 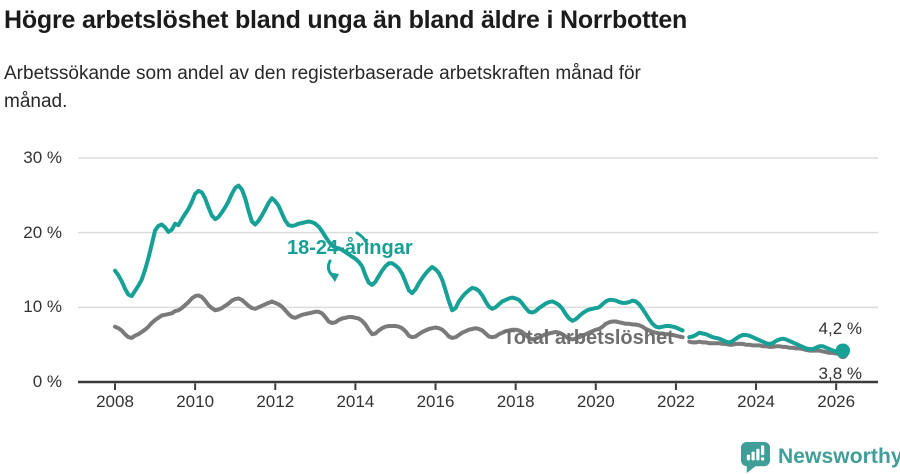 I want to click on series-label-total: Total arbetslöshet, so click(x=588, y=338).